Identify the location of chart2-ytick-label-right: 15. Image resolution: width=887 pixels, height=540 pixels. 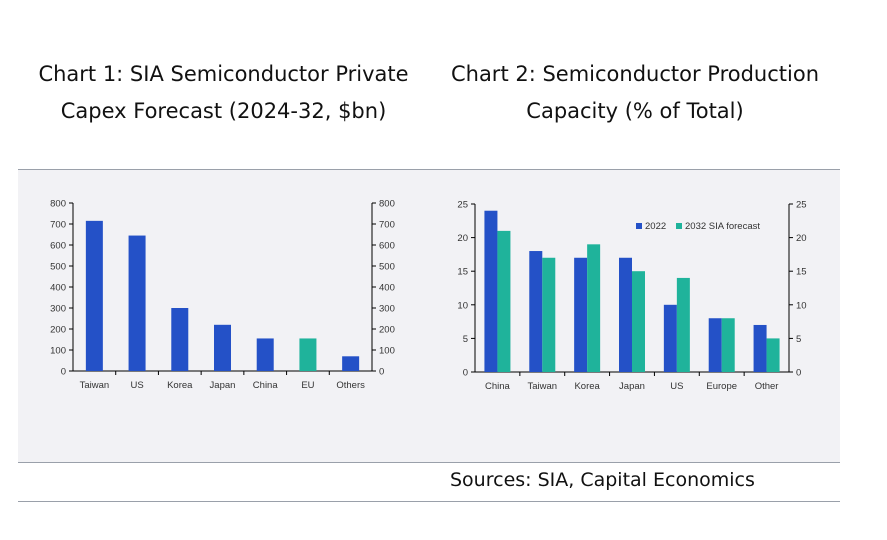
(801, 272).